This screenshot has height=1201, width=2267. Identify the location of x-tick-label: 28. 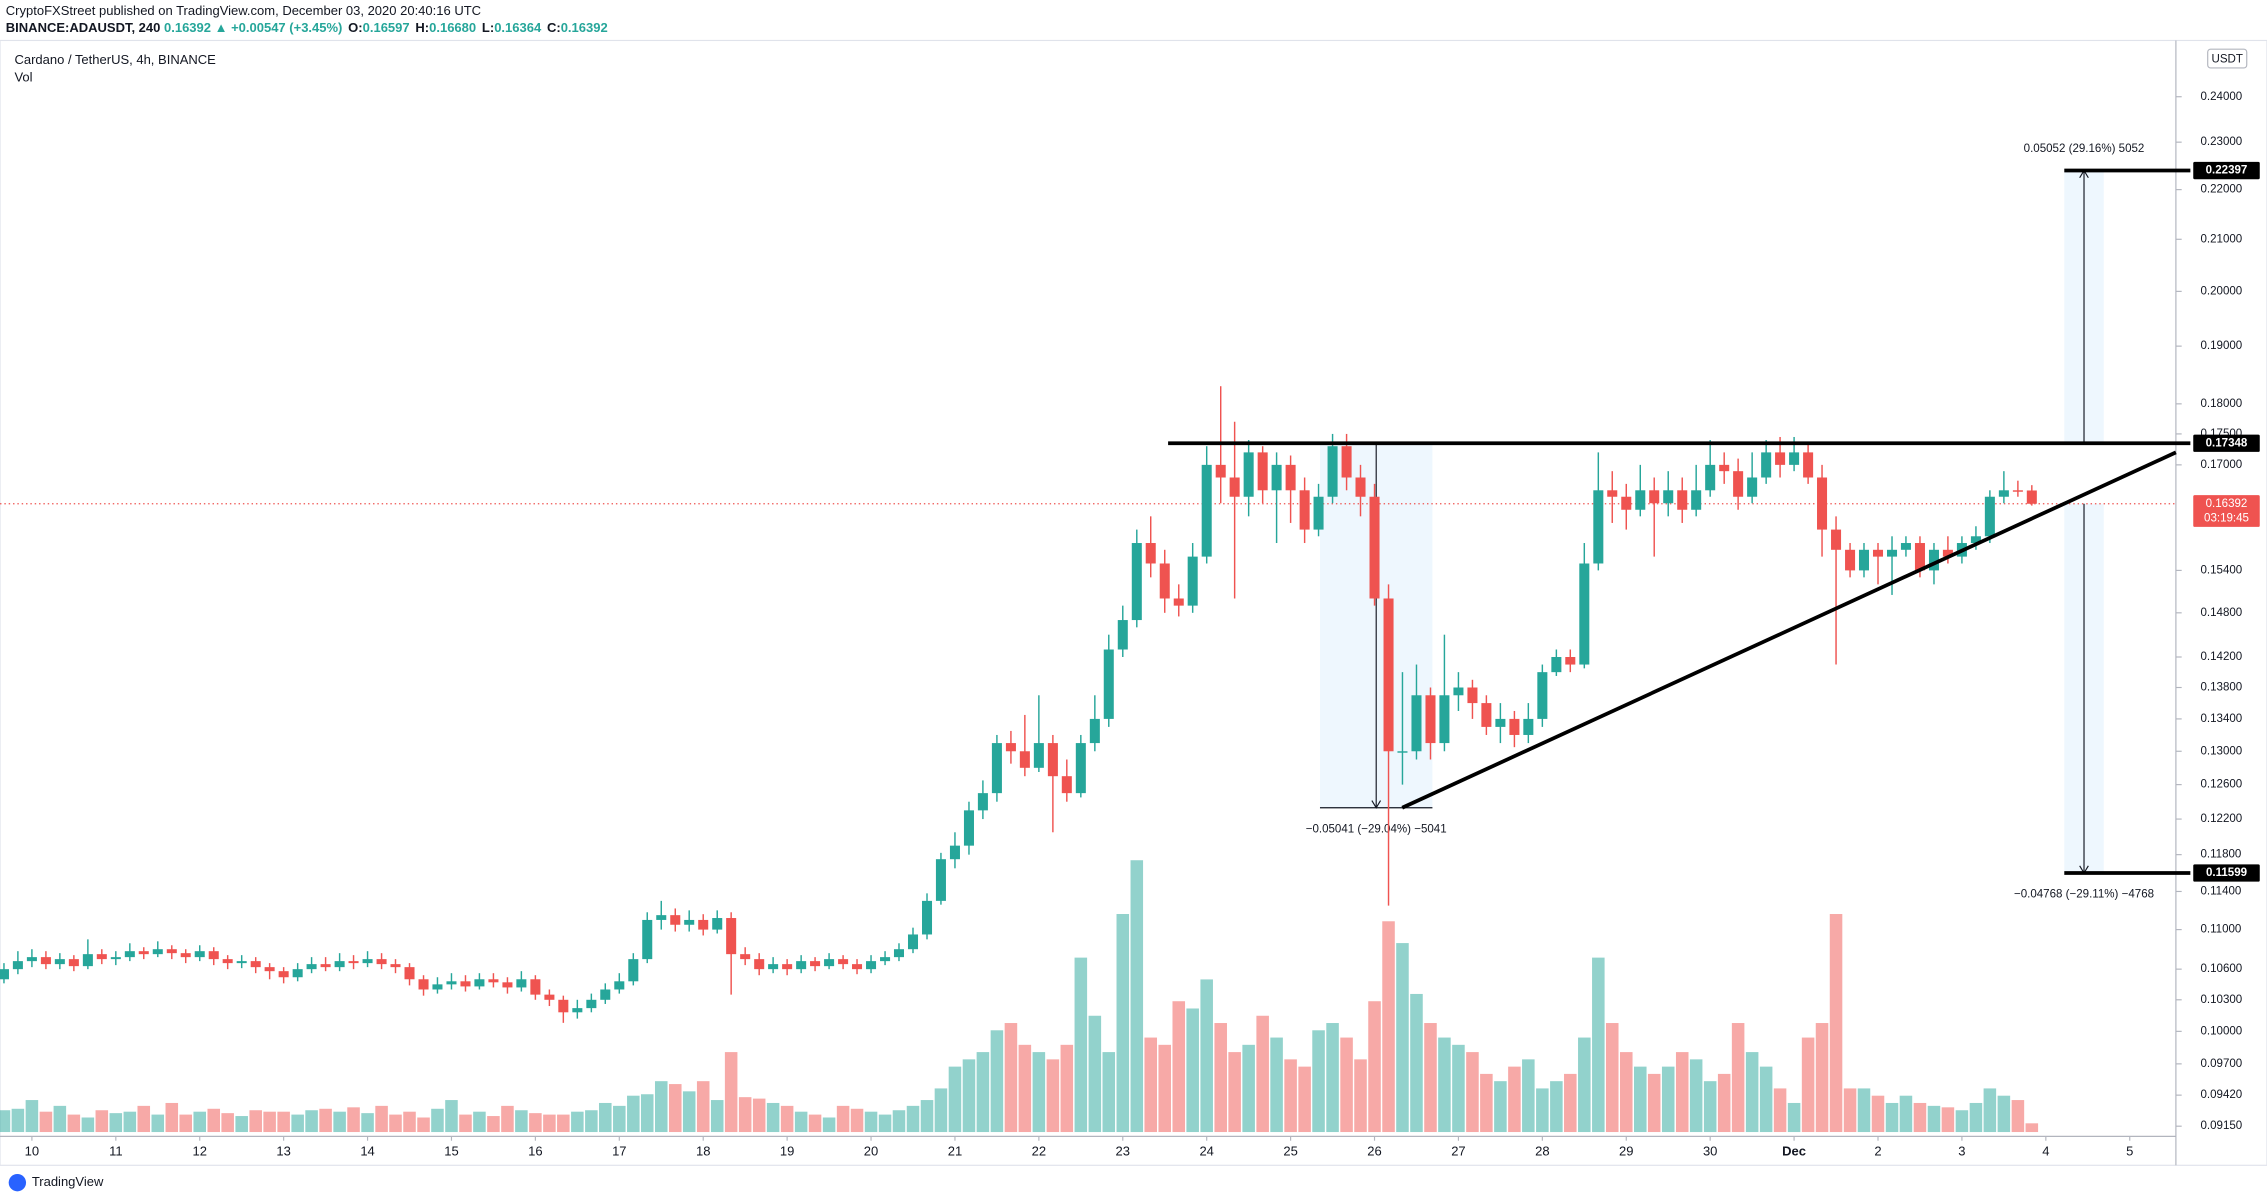
(1542, 1151).